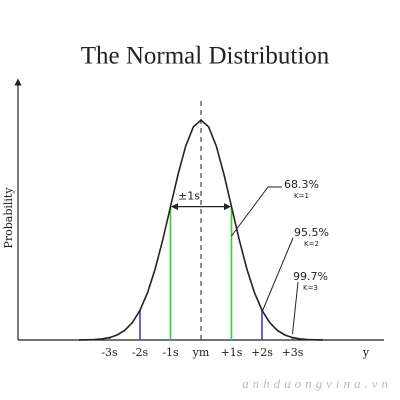  What do you see at coordinates (301, 184) in the screenshot?
I see `annotation: 68.3%` at bounding box center [301, 184].